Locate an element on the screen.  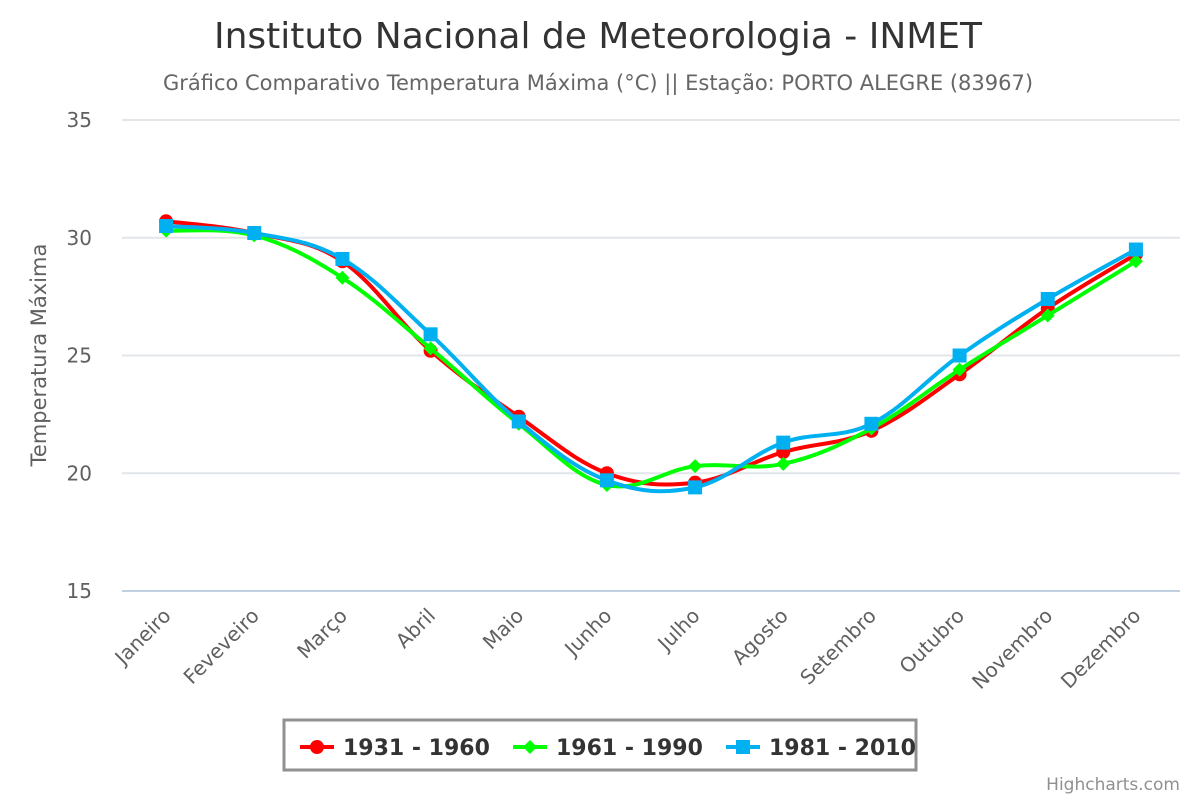
y-axis-ticks: 15 20 25 30 35 is located at coordinates (79, 355).